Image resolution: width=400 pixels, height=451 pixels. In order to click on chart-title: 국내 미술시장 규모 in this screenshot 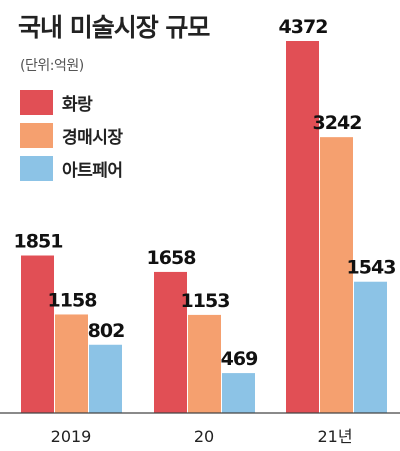, I will do `click(114, 27)`.